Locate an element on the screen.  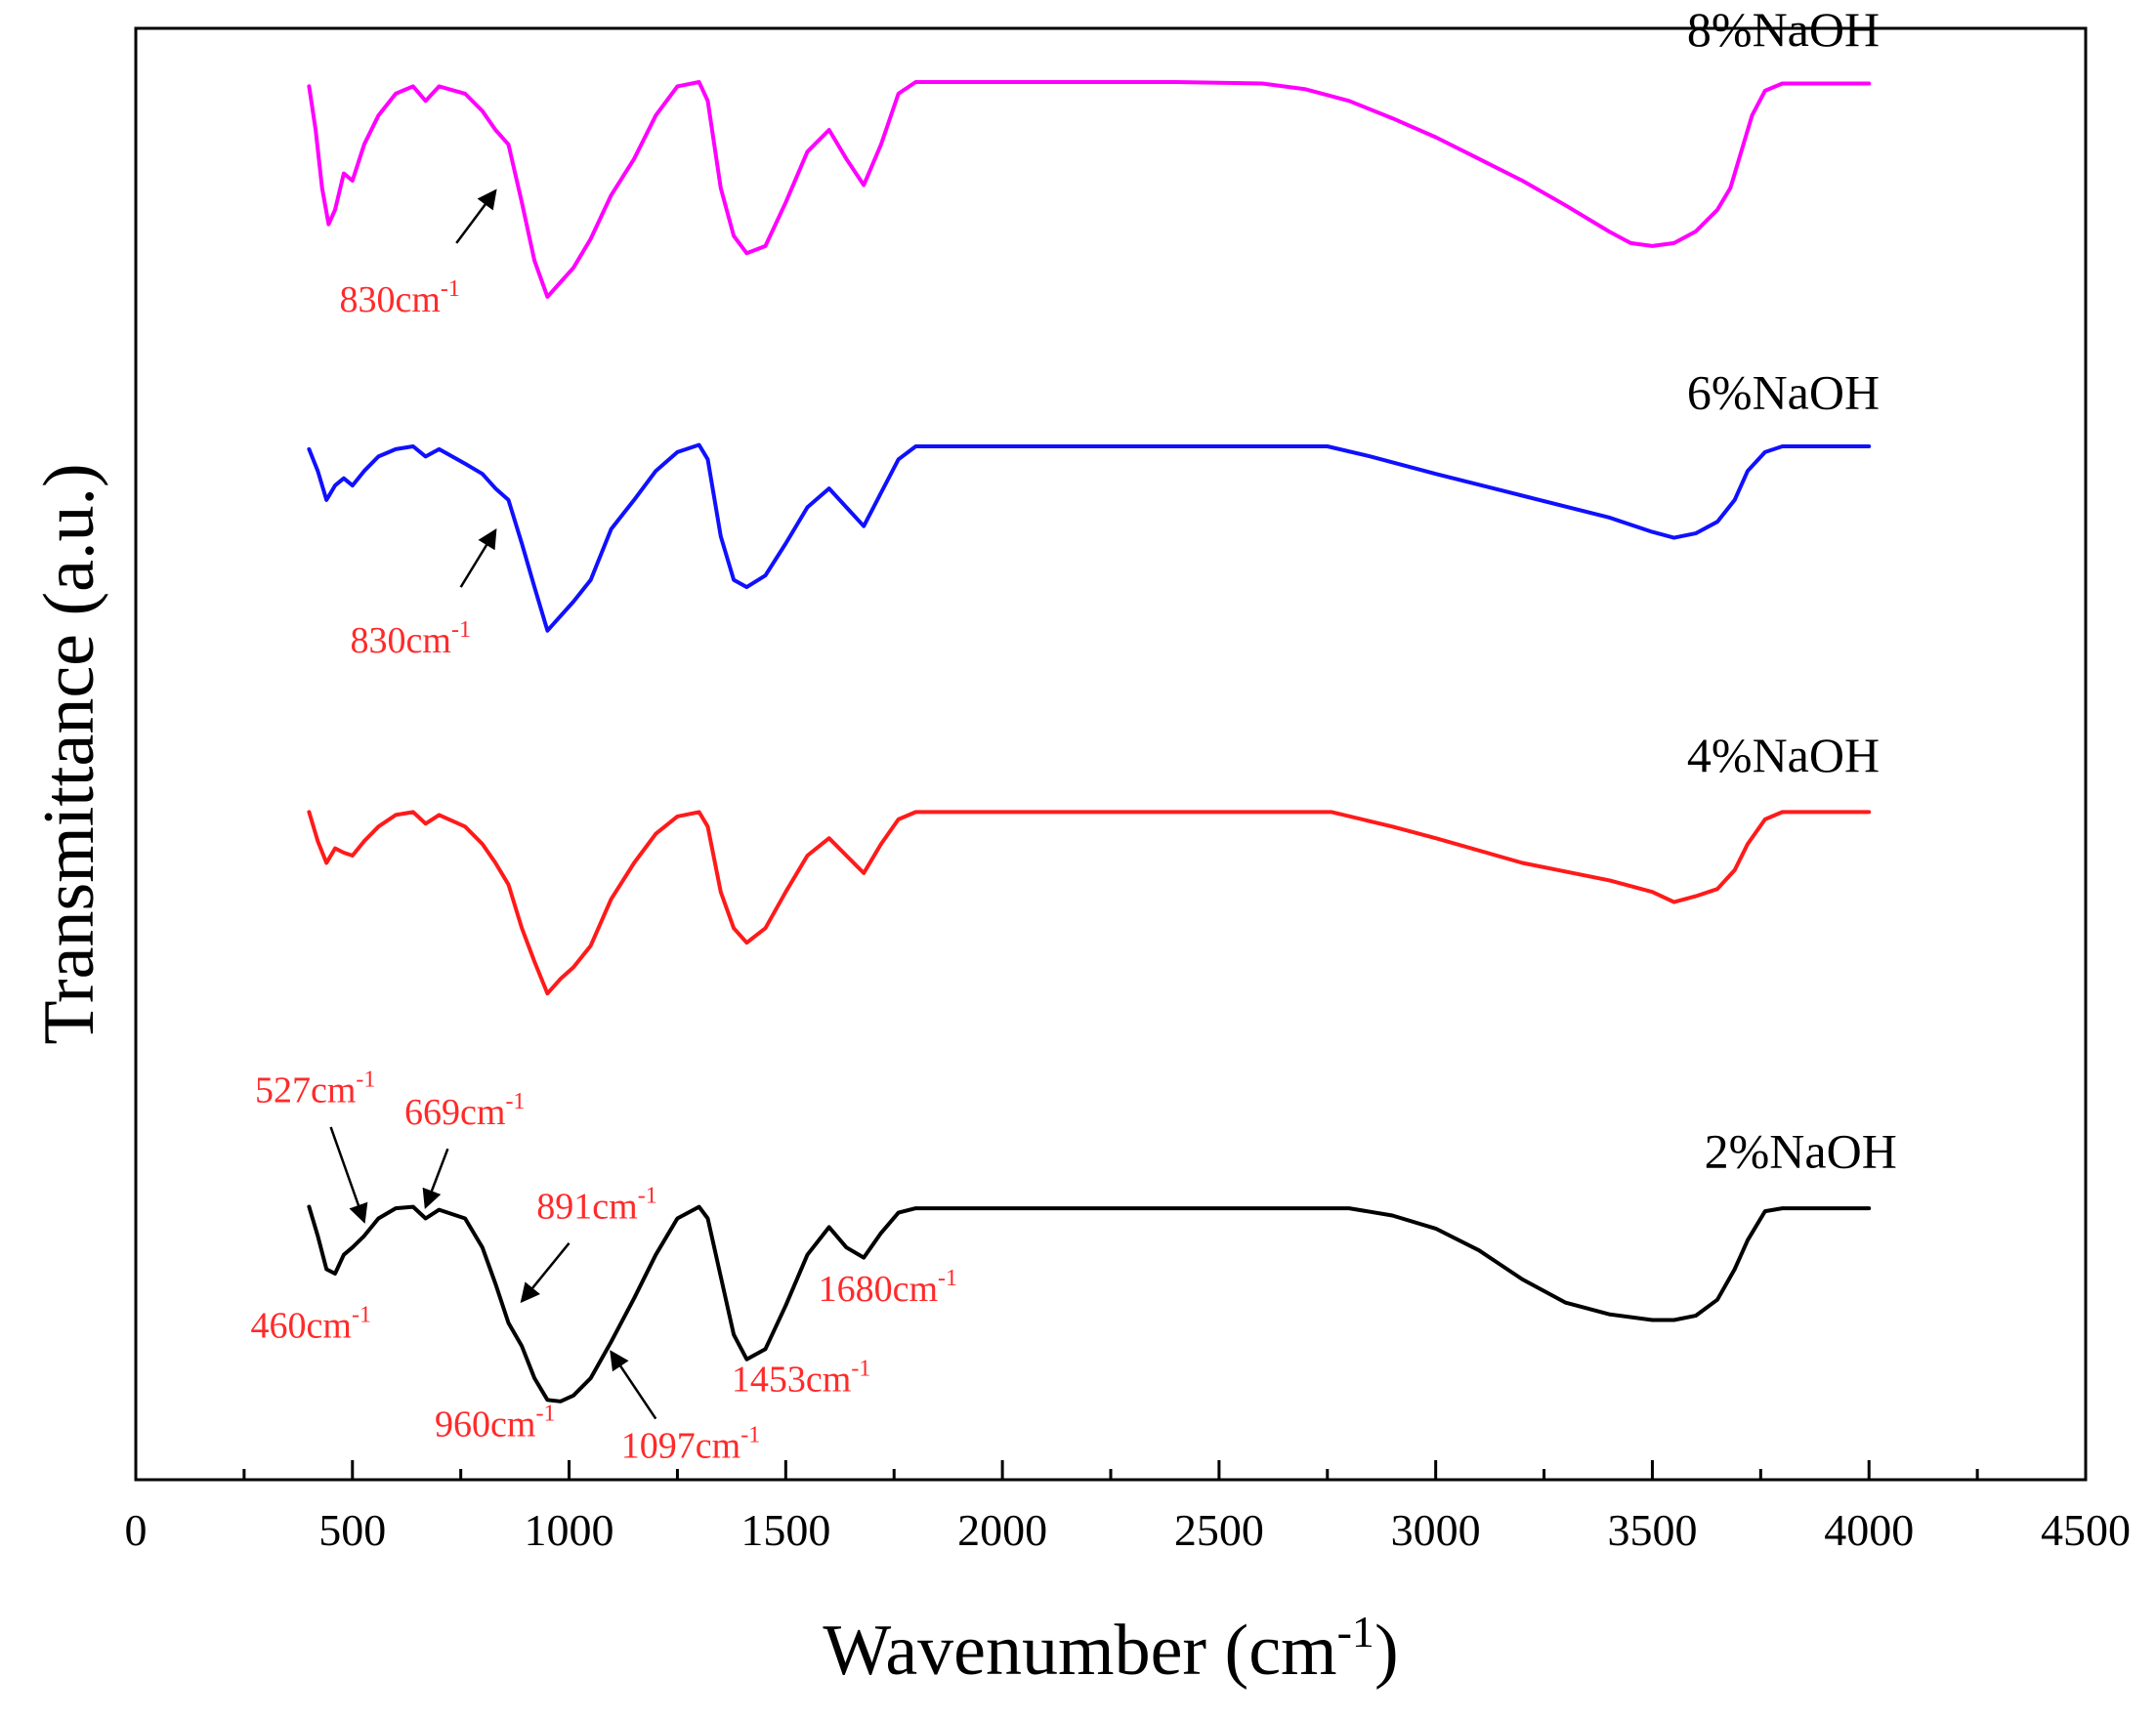
x-axis-title-end: ) is located at coordinates (1387, 1651).